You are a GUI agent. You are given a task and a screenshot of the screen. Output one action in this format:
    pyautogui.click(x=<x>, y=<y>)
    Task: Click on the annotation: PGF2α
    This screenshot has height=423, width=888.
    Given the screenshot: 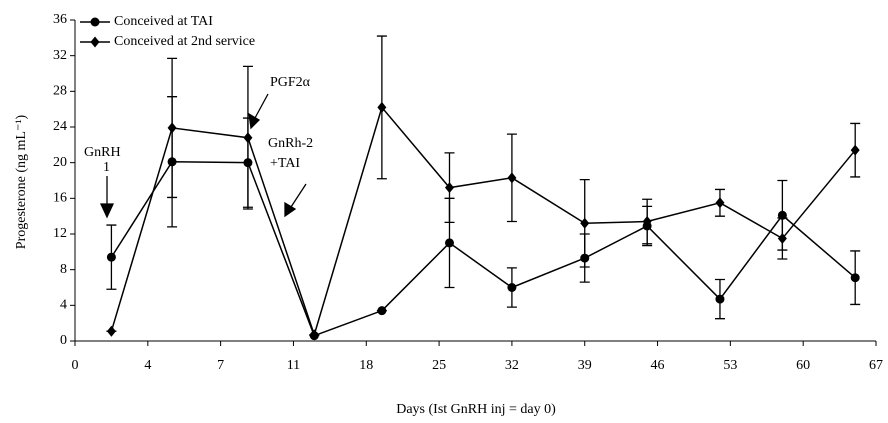 What is the action you would take?
    pyautogui.click(x=290, y=82)
    